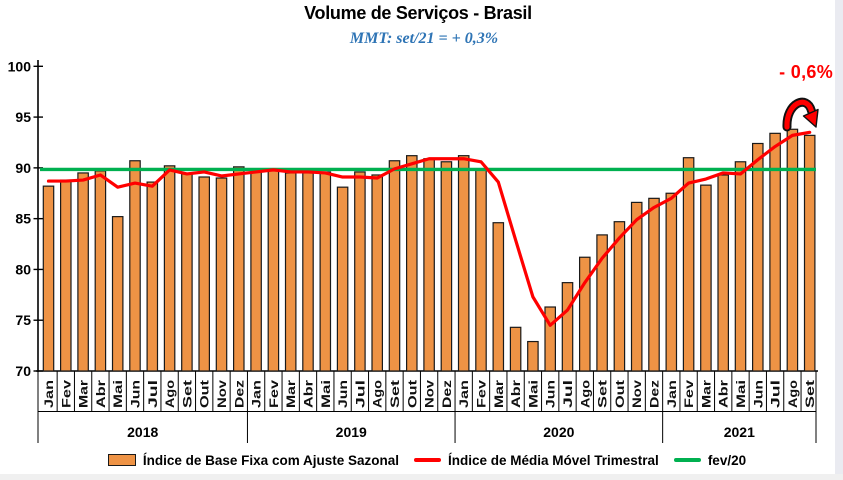  Describe the element at coordinates (448, 394) in the screenshot. I see `month-label-Dez-23: Dez` at that location.